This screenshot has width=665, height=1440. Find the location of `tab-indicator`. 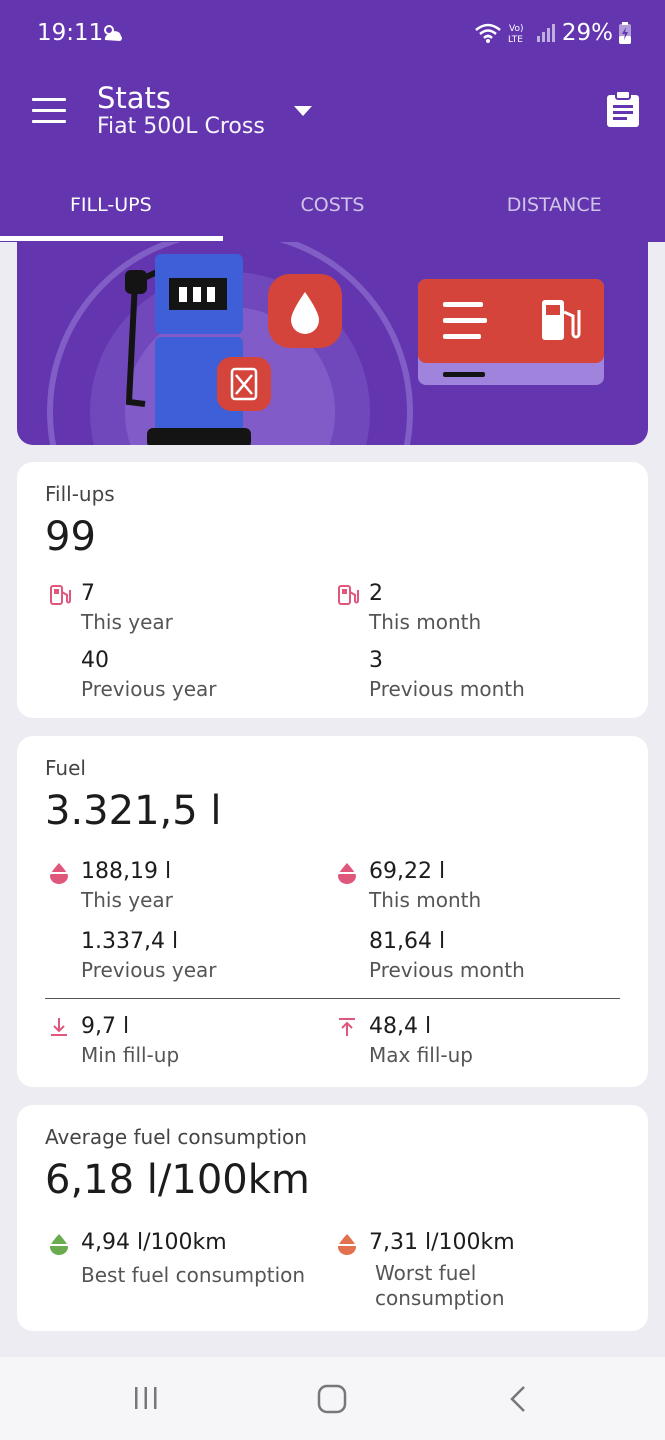

tab-indicator is located at coordinates (111, 238).